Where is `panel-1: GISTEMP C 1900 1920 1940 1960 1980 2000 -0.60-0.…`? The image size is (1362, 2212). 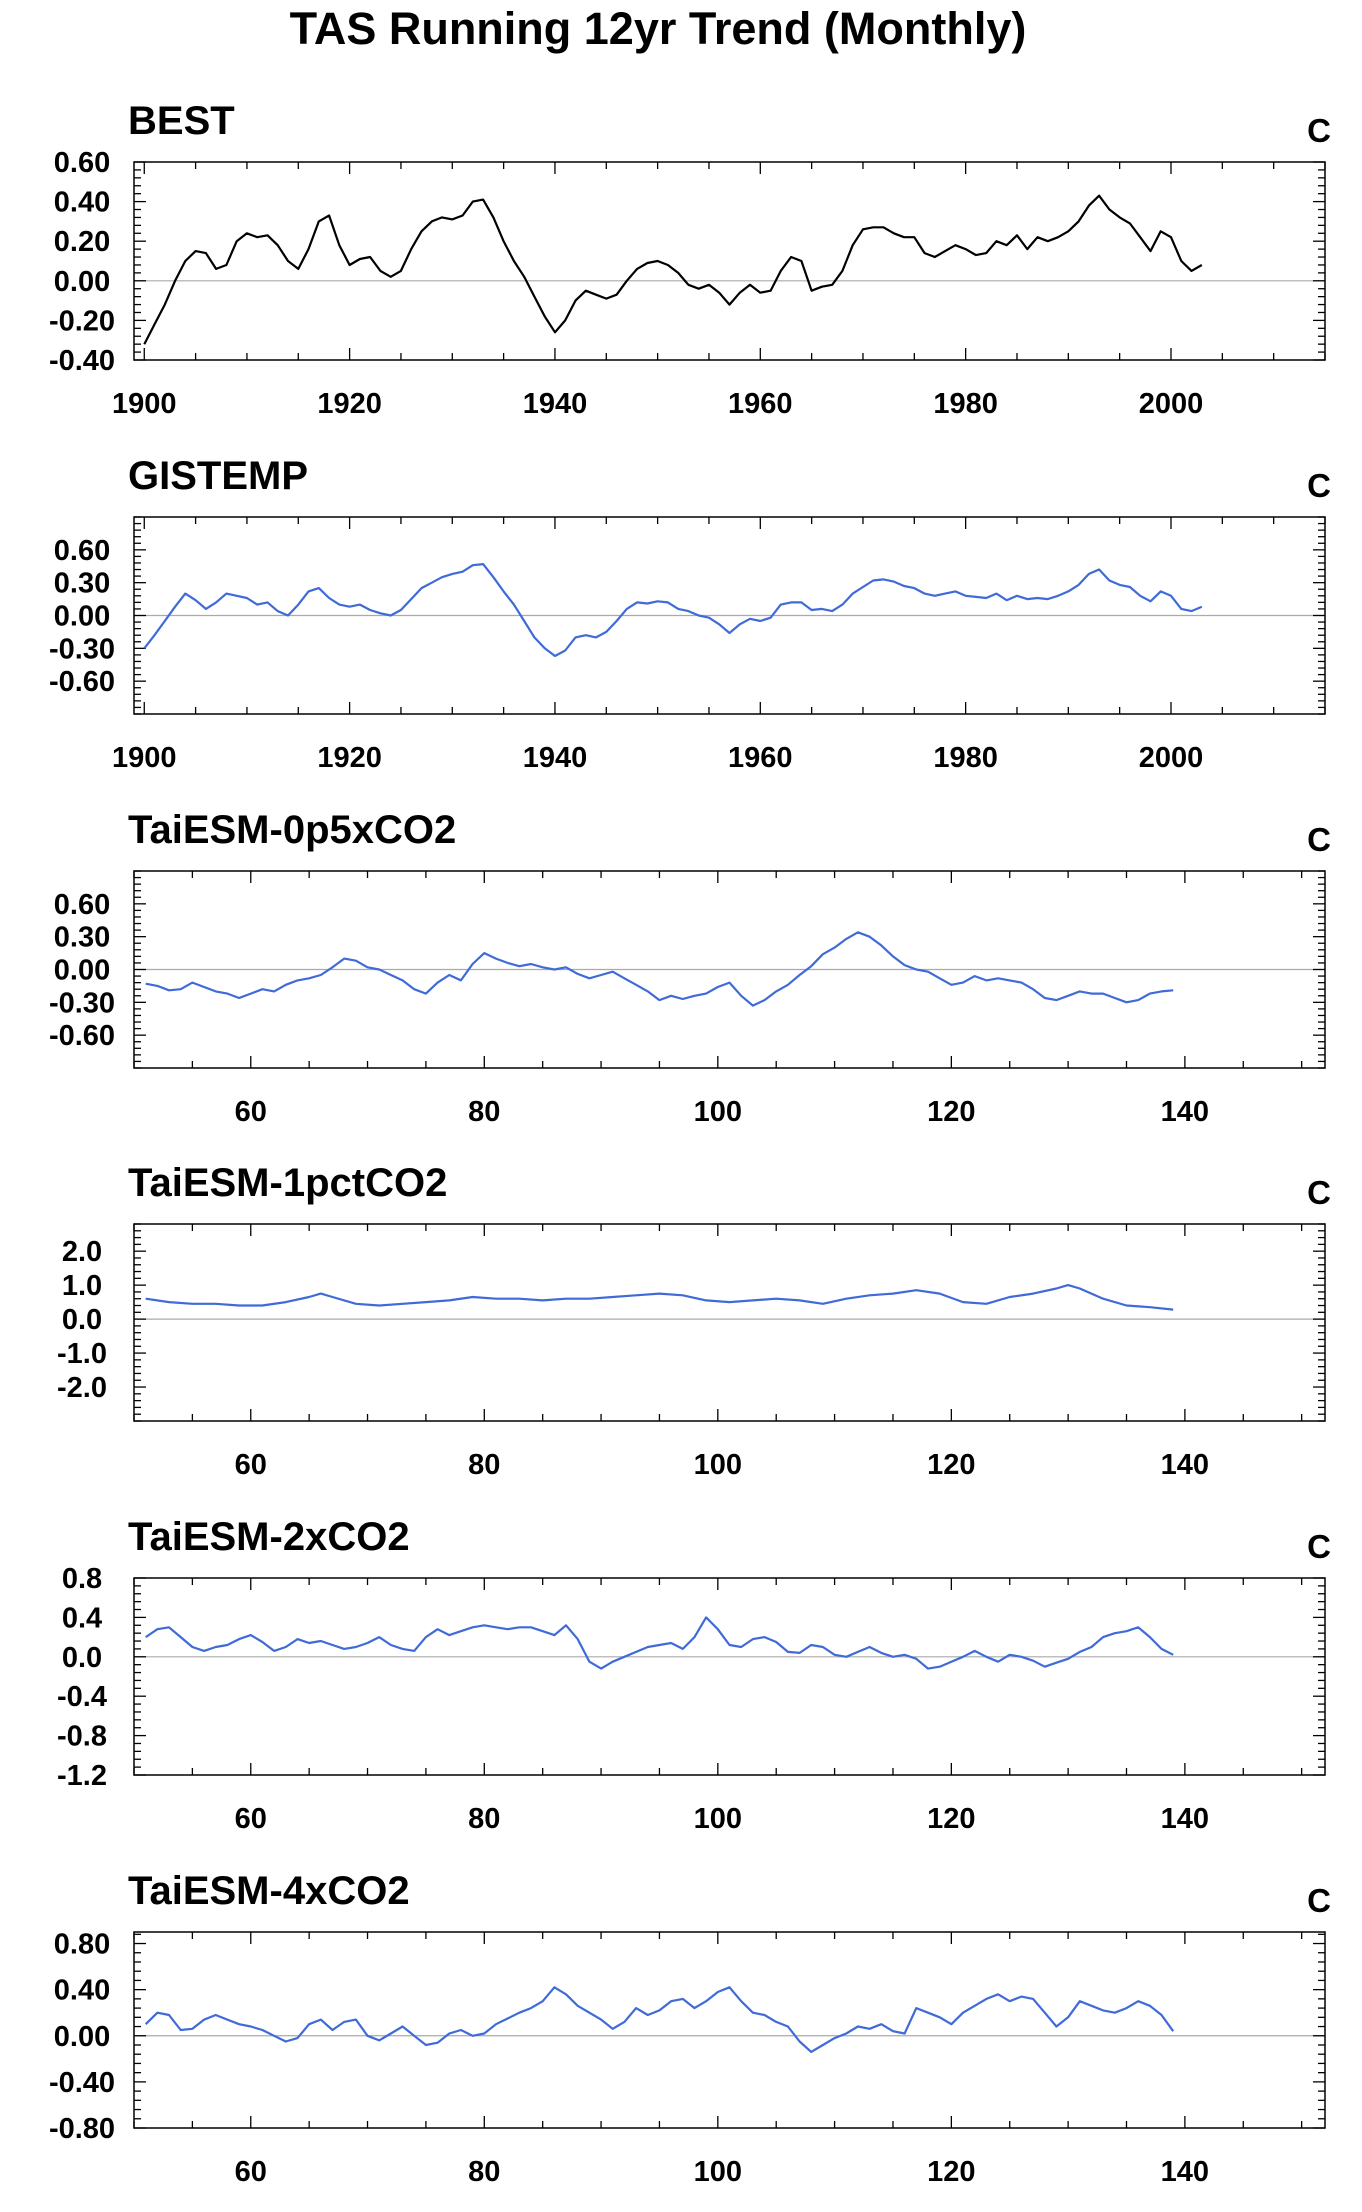 panel-1: GISTEMP C 1900 1920 1940 1960 1980 2000 -0.60-0.… is located at coordinates (690, 614).